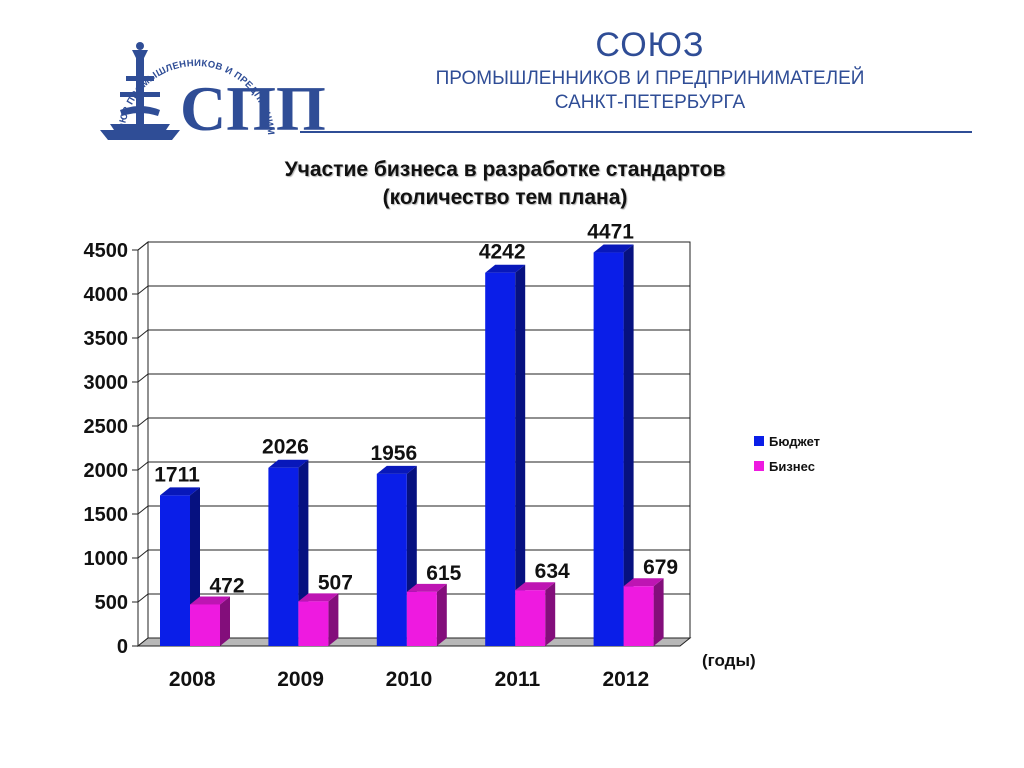  I want to click on legend-label-Бюджет: Бюджет, so click(794, 441).